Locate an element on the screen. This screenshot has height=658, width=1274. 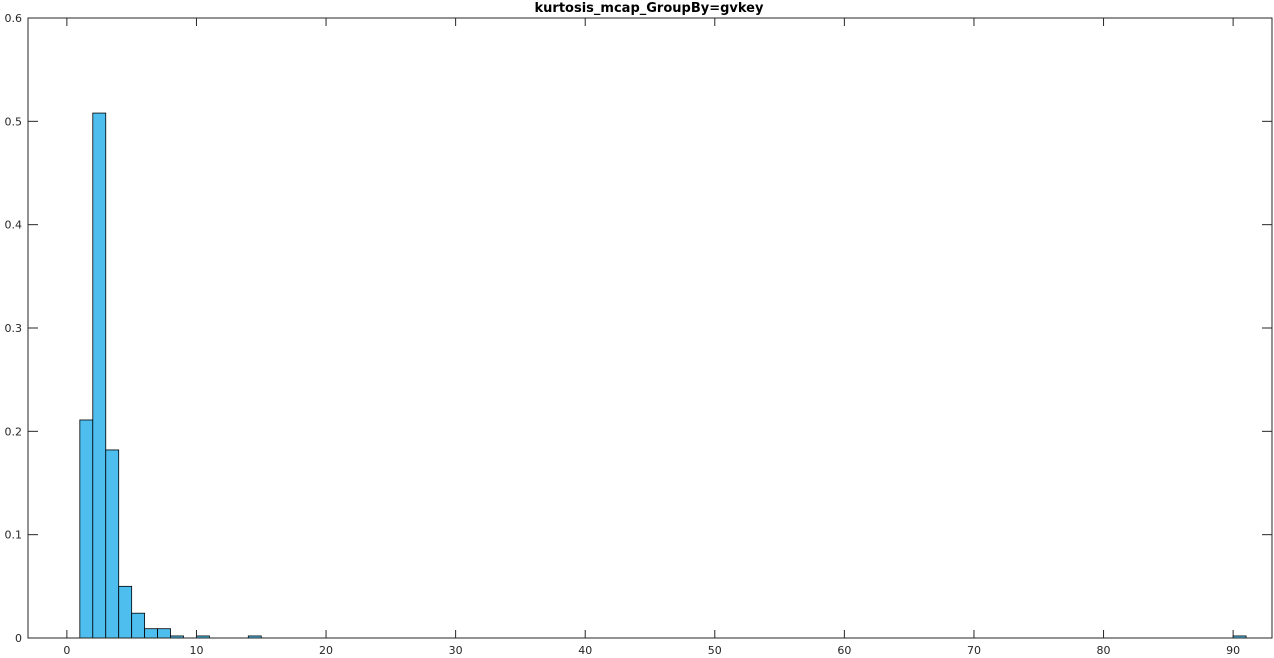
y-tick-label: 0 is located at coordinates (18, 638).